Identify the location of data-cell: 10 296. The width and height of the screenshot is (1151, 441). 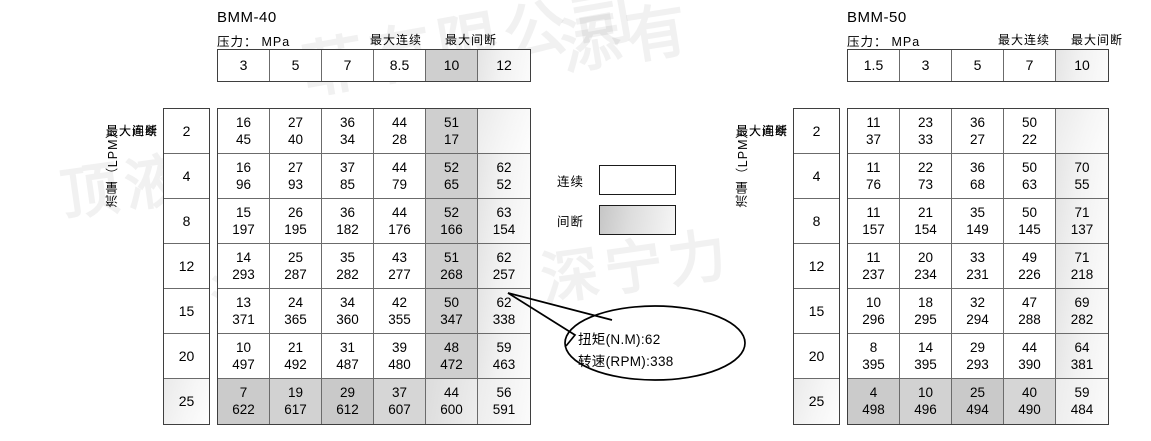
(874, 311).